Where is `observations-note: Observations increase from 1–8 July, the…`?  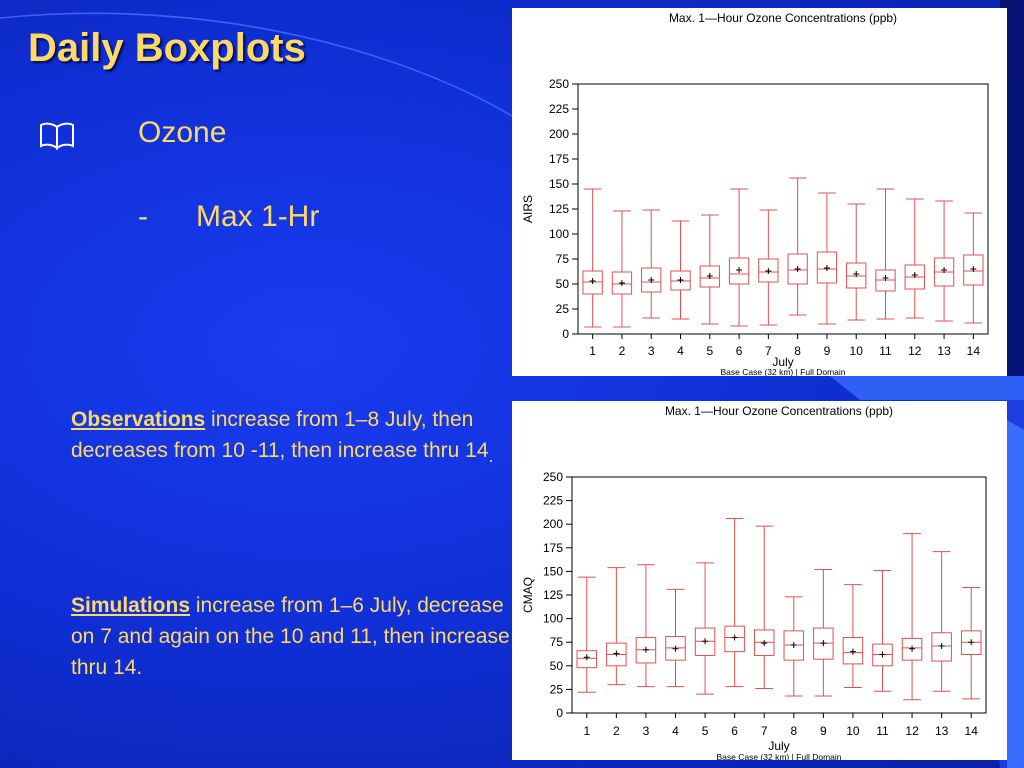 observations-note: Observations increase from 1–8 July, the… is located at coordinates (291, 438).